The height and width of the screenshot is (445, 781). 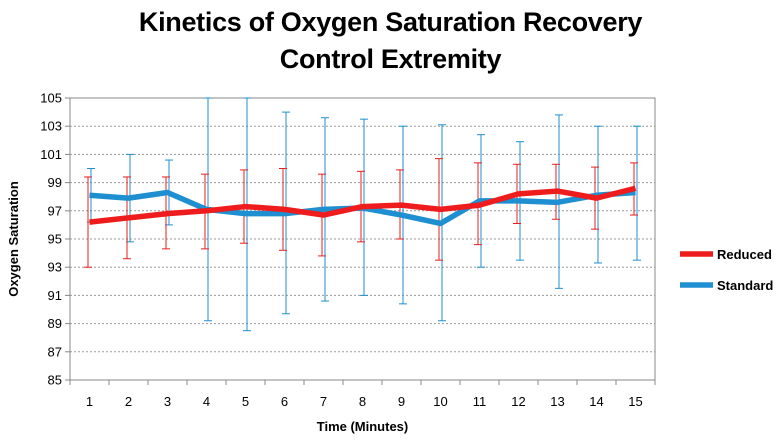 What do you see at coordinates (362, 401) in the screenshot?
I see `x-tick-label: 8` at bounding box center [362, 401].